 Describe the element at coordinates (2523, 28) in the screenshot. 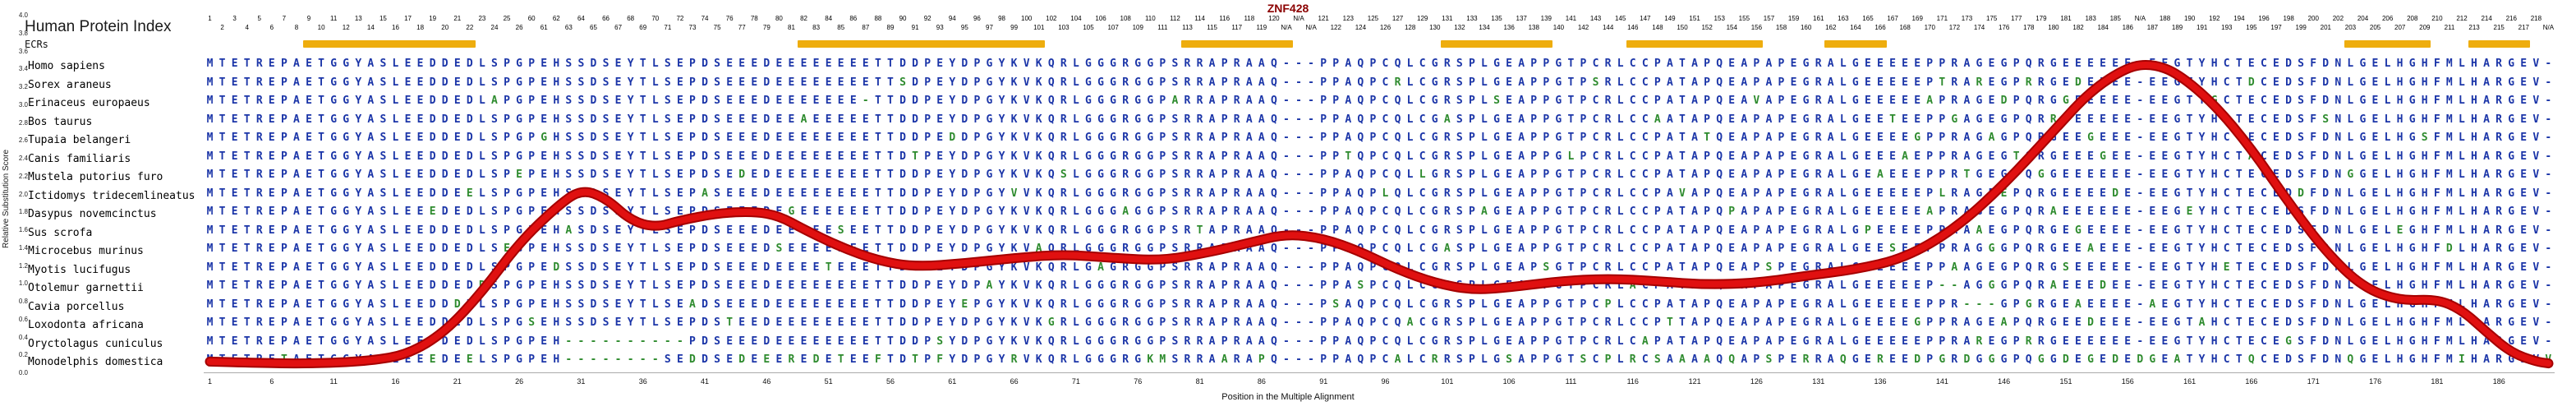

I see `index-label: 217` at that location.